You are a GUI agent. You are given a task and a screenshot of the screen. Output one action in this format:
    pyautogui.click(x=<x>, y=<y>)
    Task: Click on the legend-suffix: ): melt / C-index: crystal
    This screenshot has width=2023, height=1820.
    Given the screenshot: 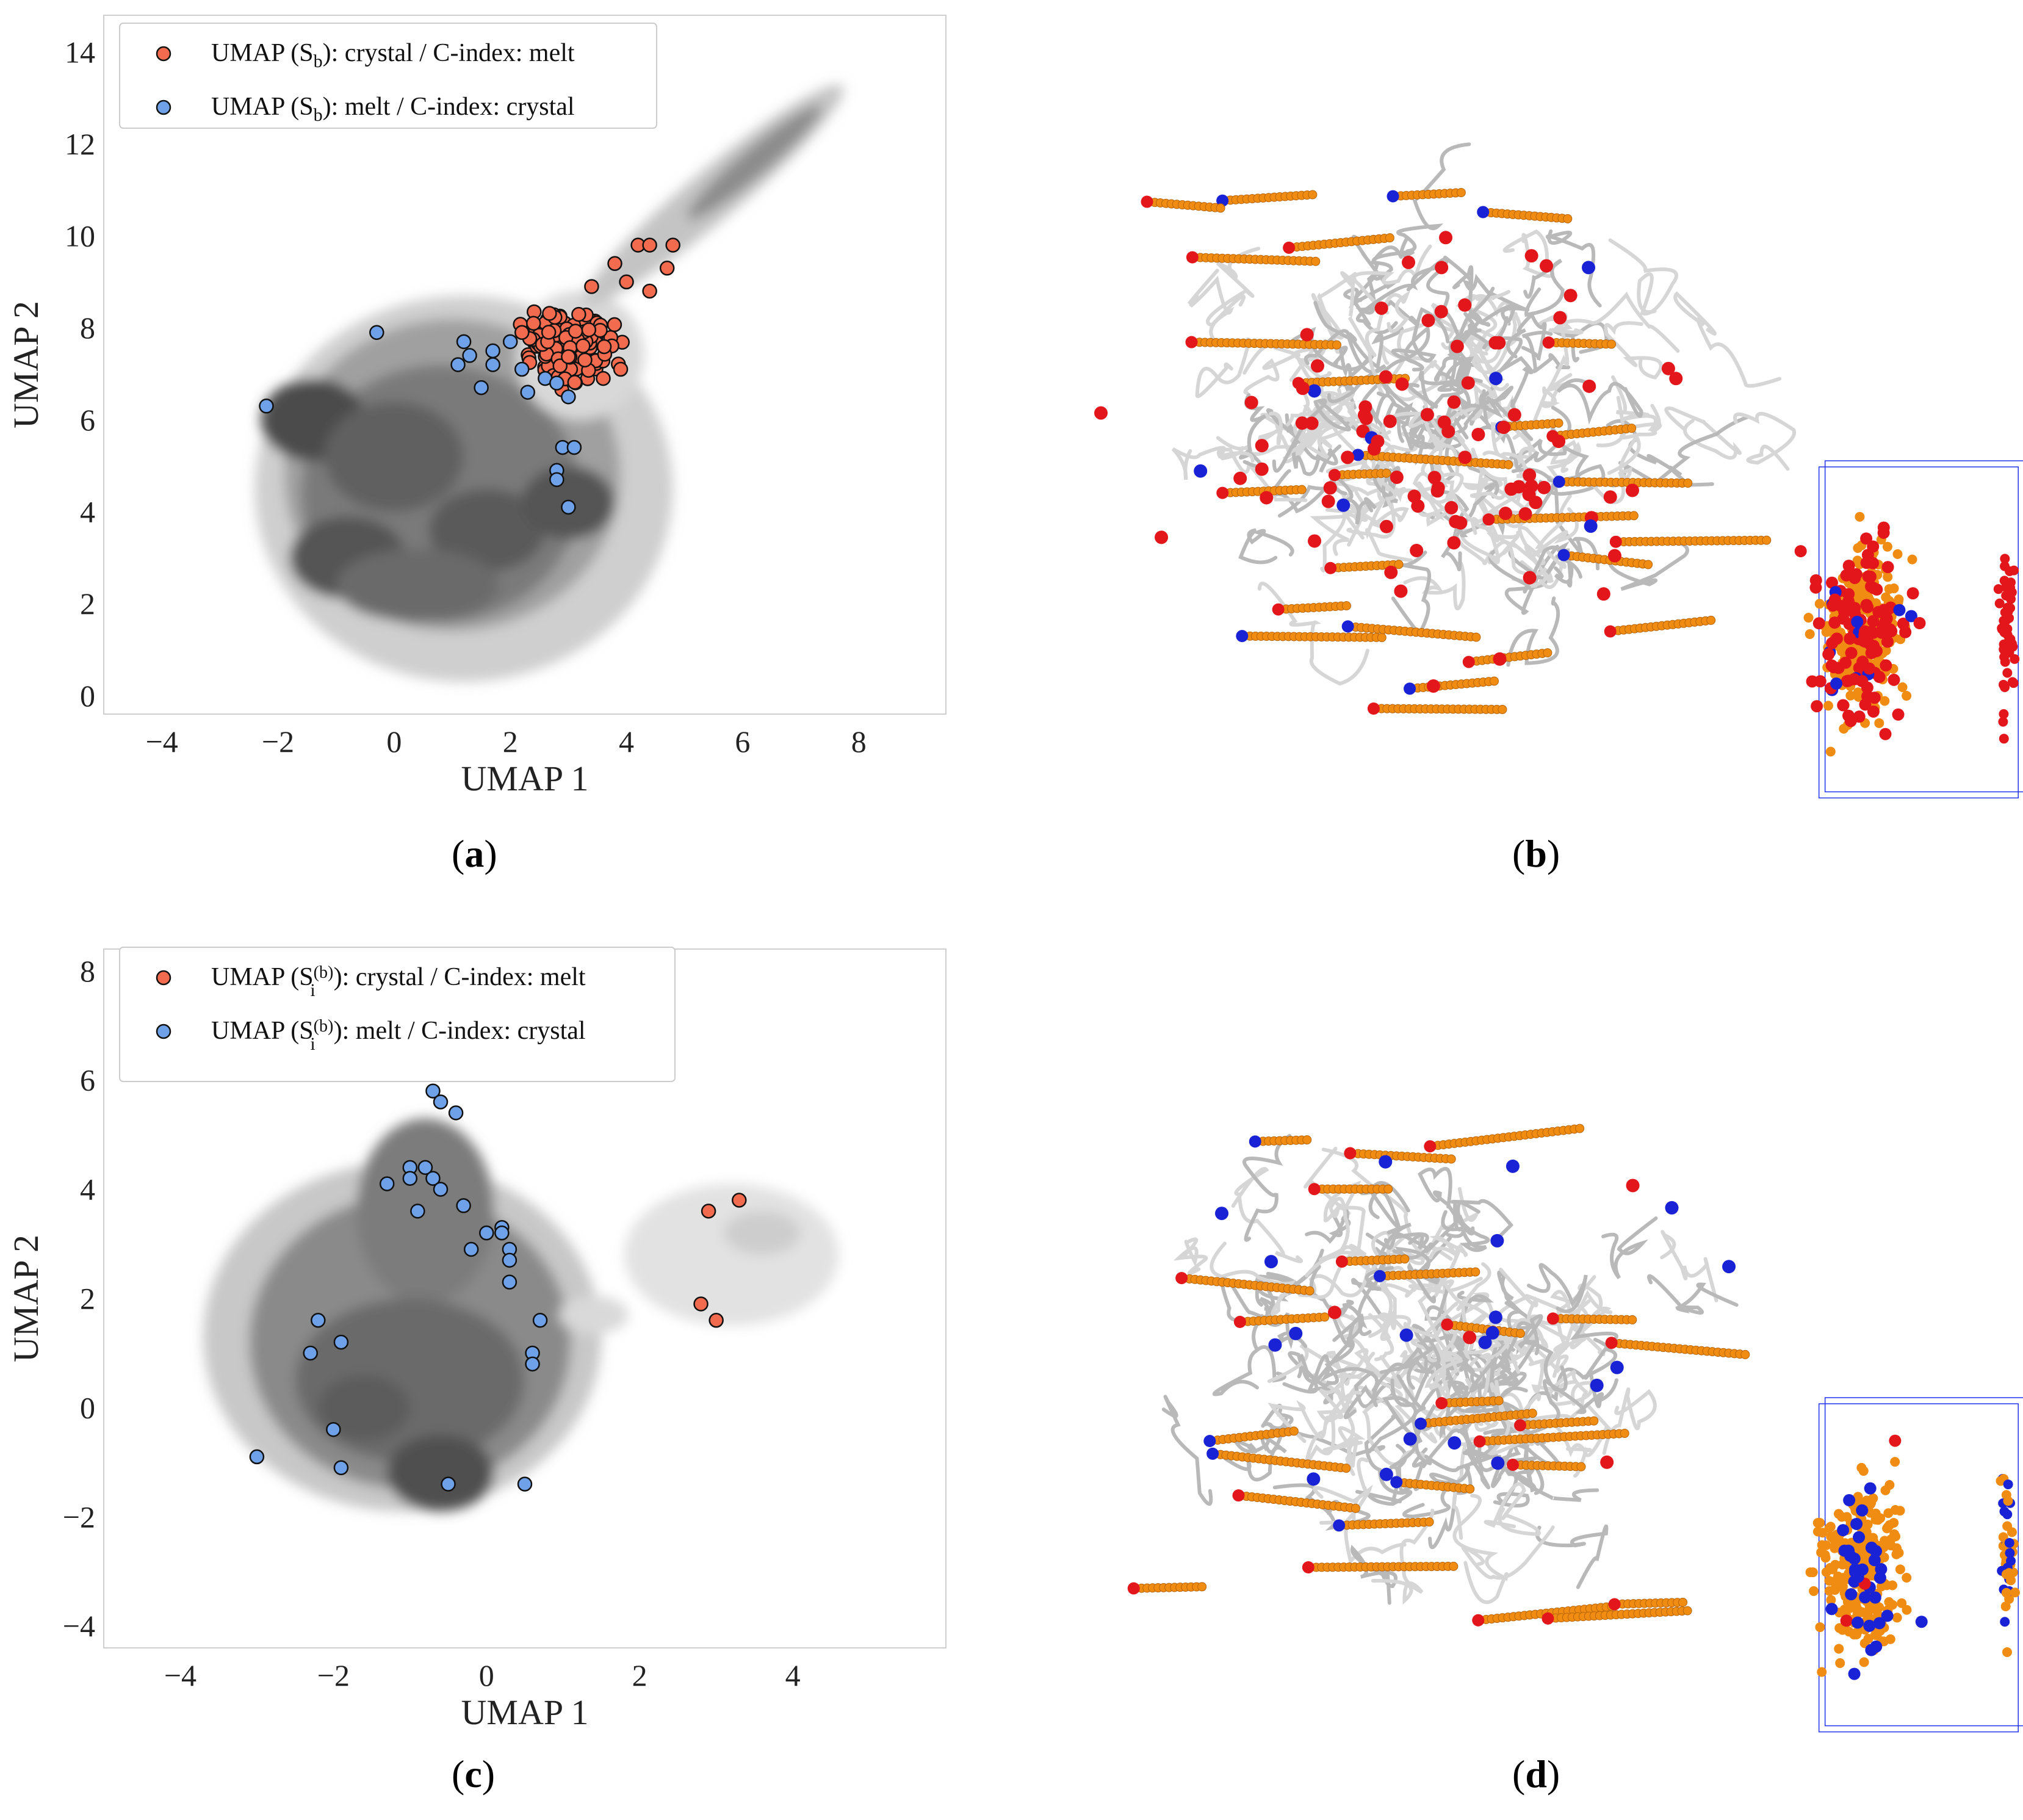 What is the action you would take?
    pyautogui.click(x=460, y=1031)
    